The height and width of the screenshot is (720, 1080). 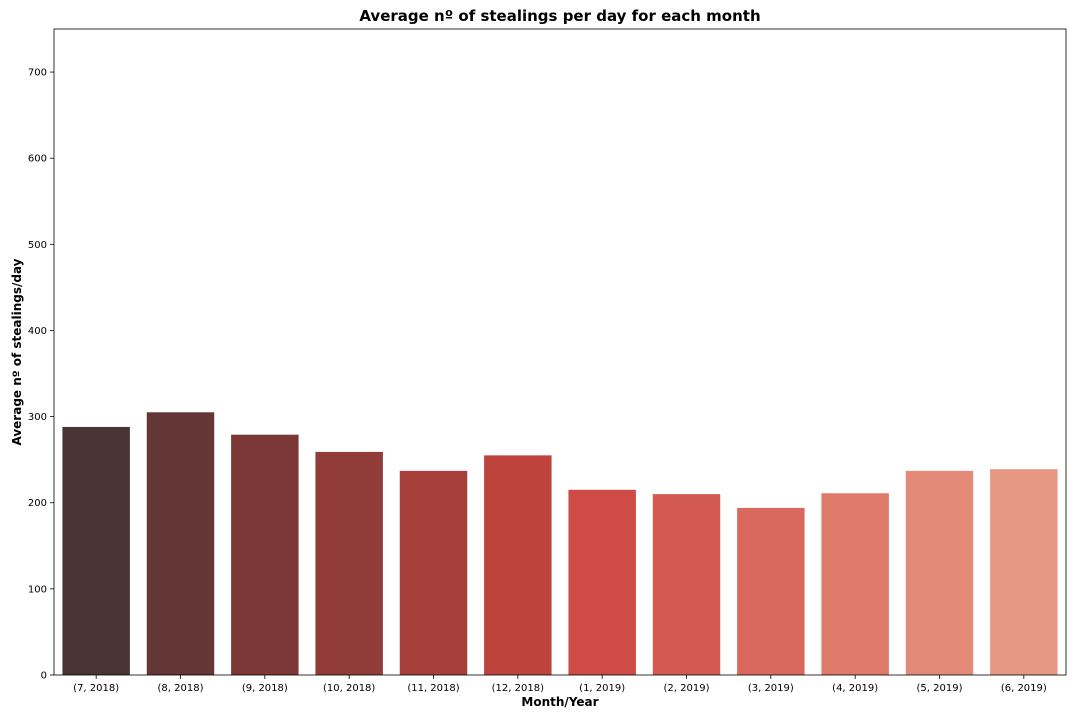 What do you see at coordinates (560, 702) in the screenshot?
I see `x-axis-label: Month/Year` at bounding box center [560, 702].